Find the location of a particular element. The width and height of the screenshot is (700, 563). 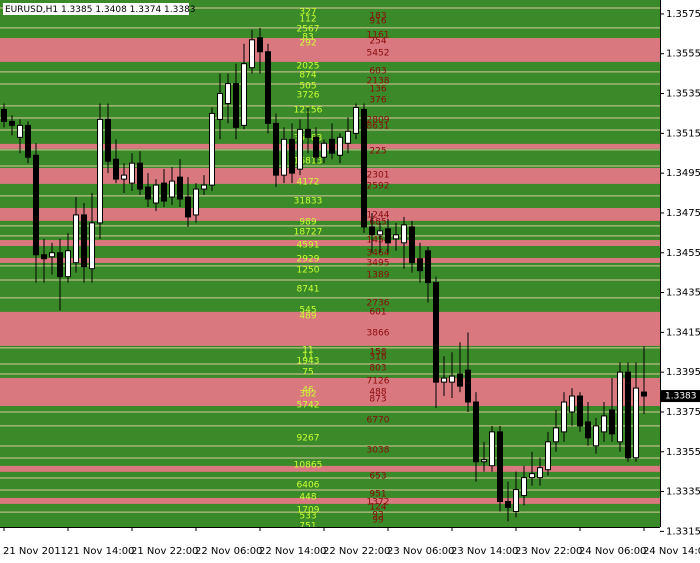

sell-volume-label: 5452 is located at coordinates (378, 53).